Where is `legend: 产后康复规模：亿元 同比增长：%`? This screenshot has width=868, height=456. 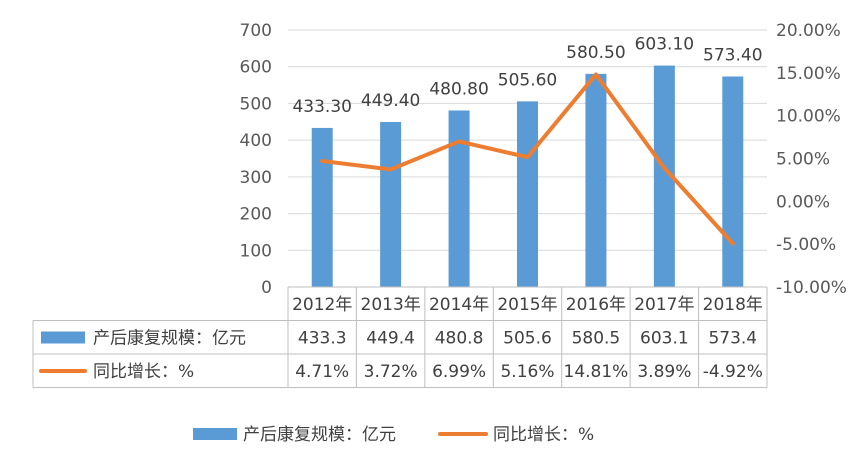
legend: 产后康复规模：亿元 同比增长：% is located at coordinates (393, 435).